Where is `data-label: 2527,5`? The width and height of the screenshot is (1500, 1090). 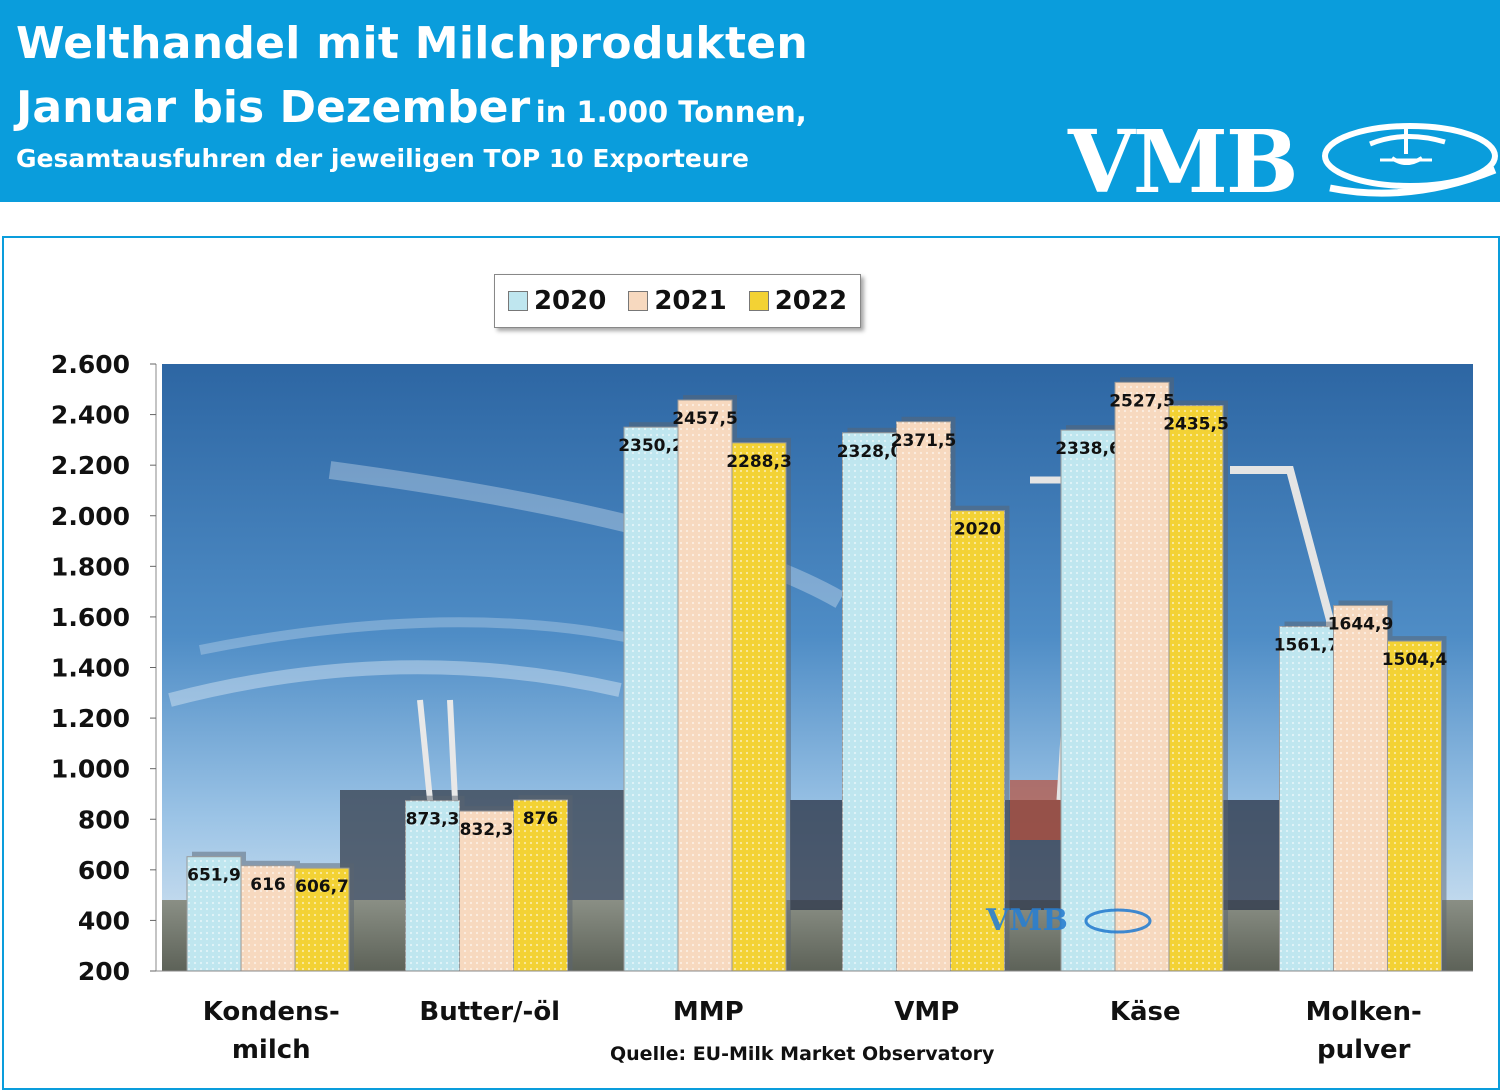 data-label: 2527,5 is located at coordinates (1142, 401).